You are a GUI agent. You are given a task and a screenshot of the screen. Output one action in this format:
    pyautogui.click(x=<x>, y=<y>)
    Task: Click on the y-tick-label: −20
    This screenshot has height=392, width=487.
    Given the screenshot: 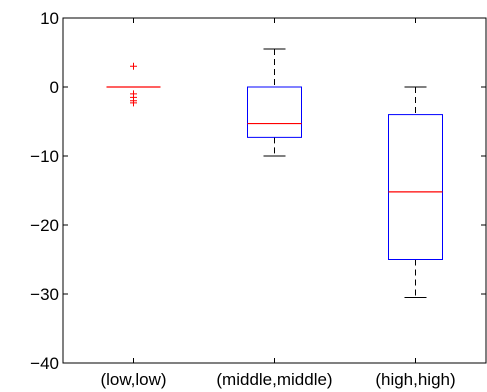 What is the action you would take?
    pyautogui.click(x=44, y=225)
    